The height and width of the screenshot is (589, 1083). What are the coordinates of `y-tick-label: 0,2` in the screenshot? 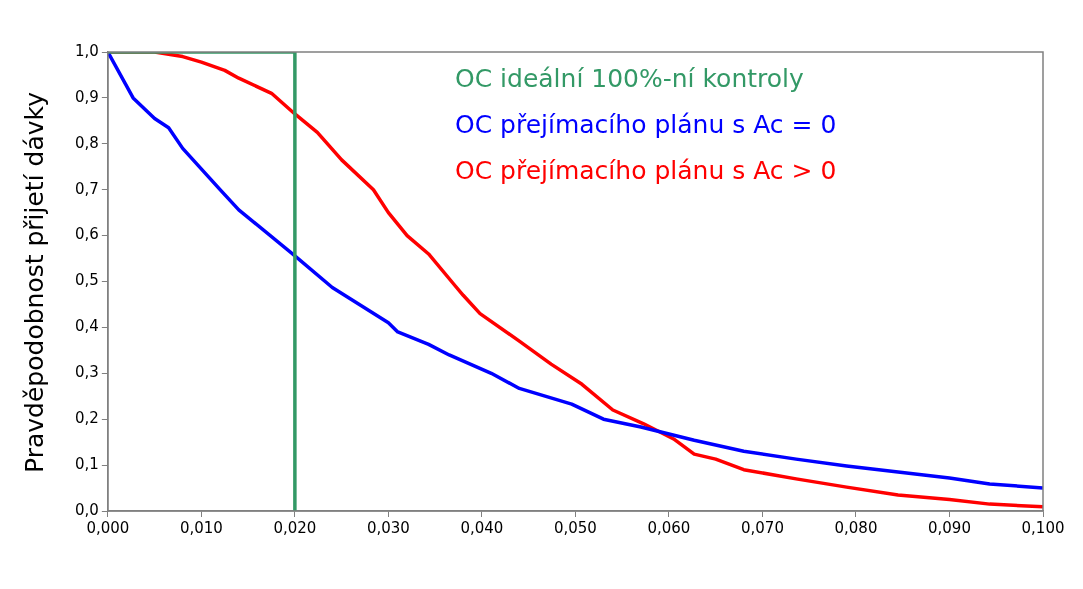 It's located at (87, 418).